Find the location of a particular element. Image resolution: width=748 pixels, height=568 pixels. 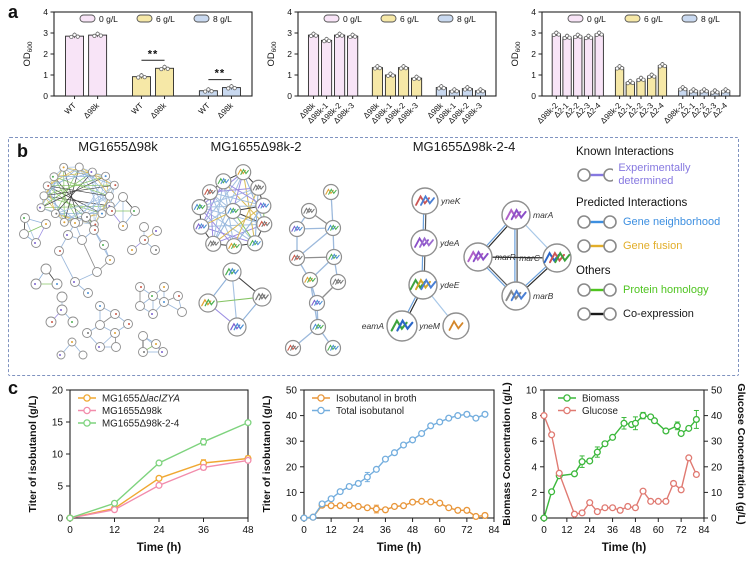

legend-item-gene-neighborhood: Gene neighborhood is located at coordinates (655, 222).